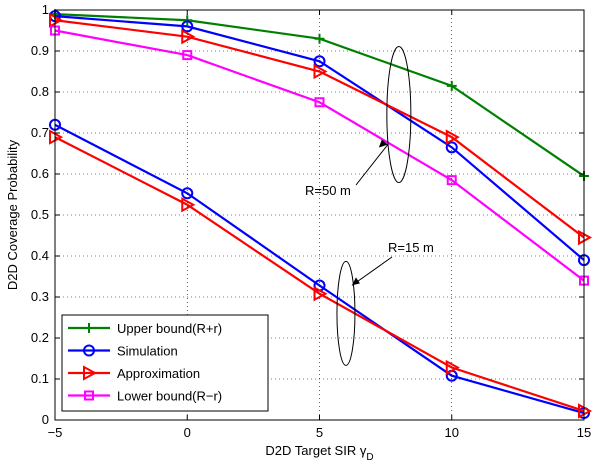  I want to click on legend-label: Simulation, so click(147, 351).